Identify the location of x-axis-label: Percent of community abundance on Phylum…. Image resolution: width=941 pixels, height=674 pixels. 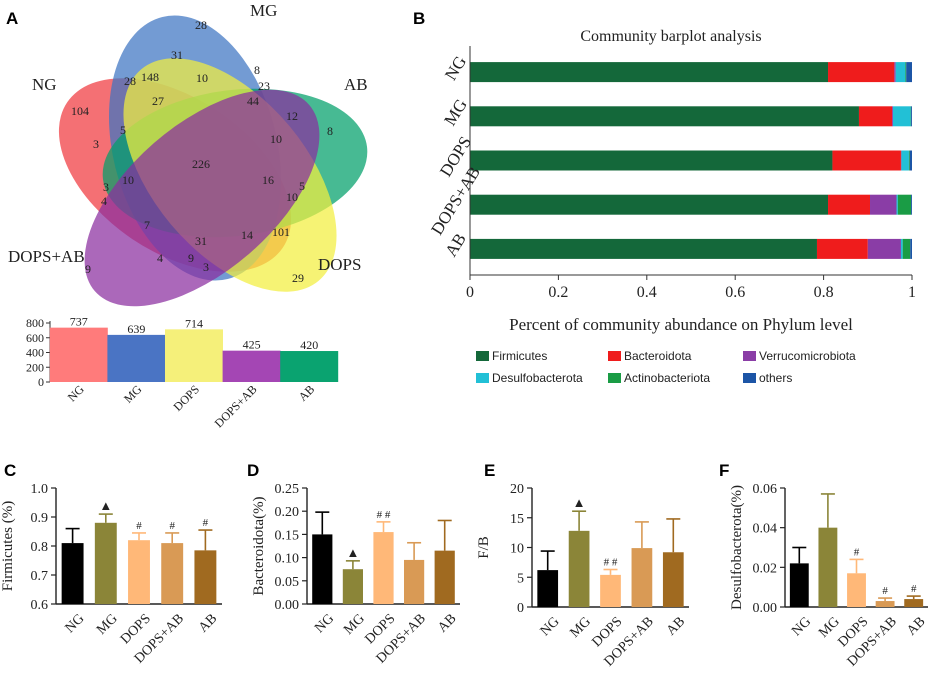
(681, 324).